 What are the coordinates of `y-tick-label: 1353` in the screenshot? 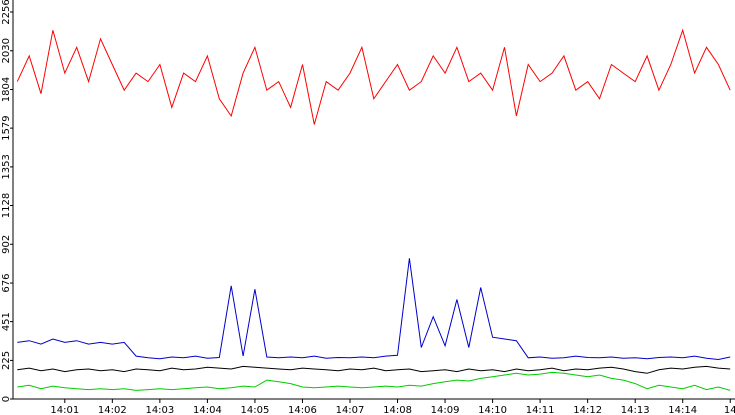 It's located at (6, 166).